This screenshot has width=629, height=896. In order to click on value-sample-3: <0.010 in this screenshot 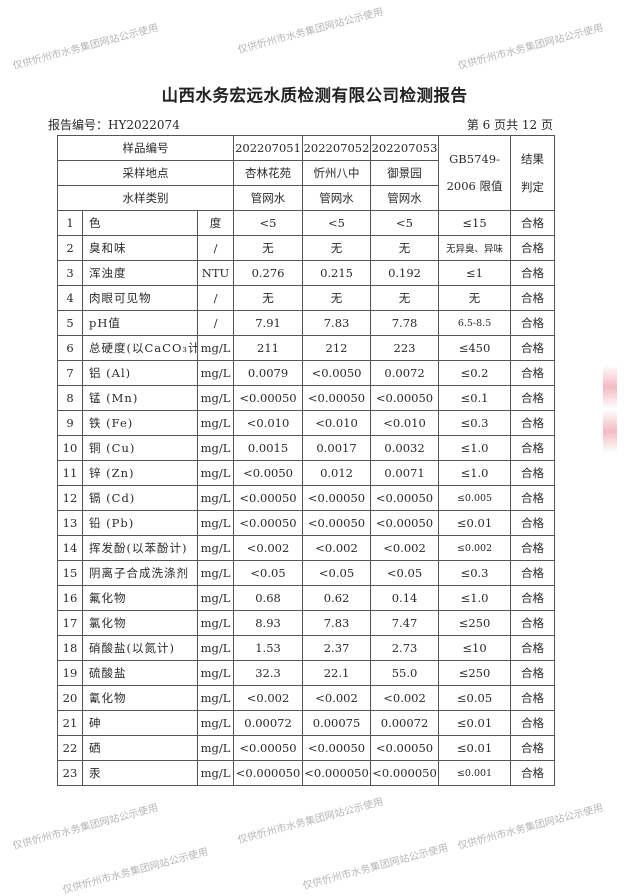, I will do `click(405, 423)`.